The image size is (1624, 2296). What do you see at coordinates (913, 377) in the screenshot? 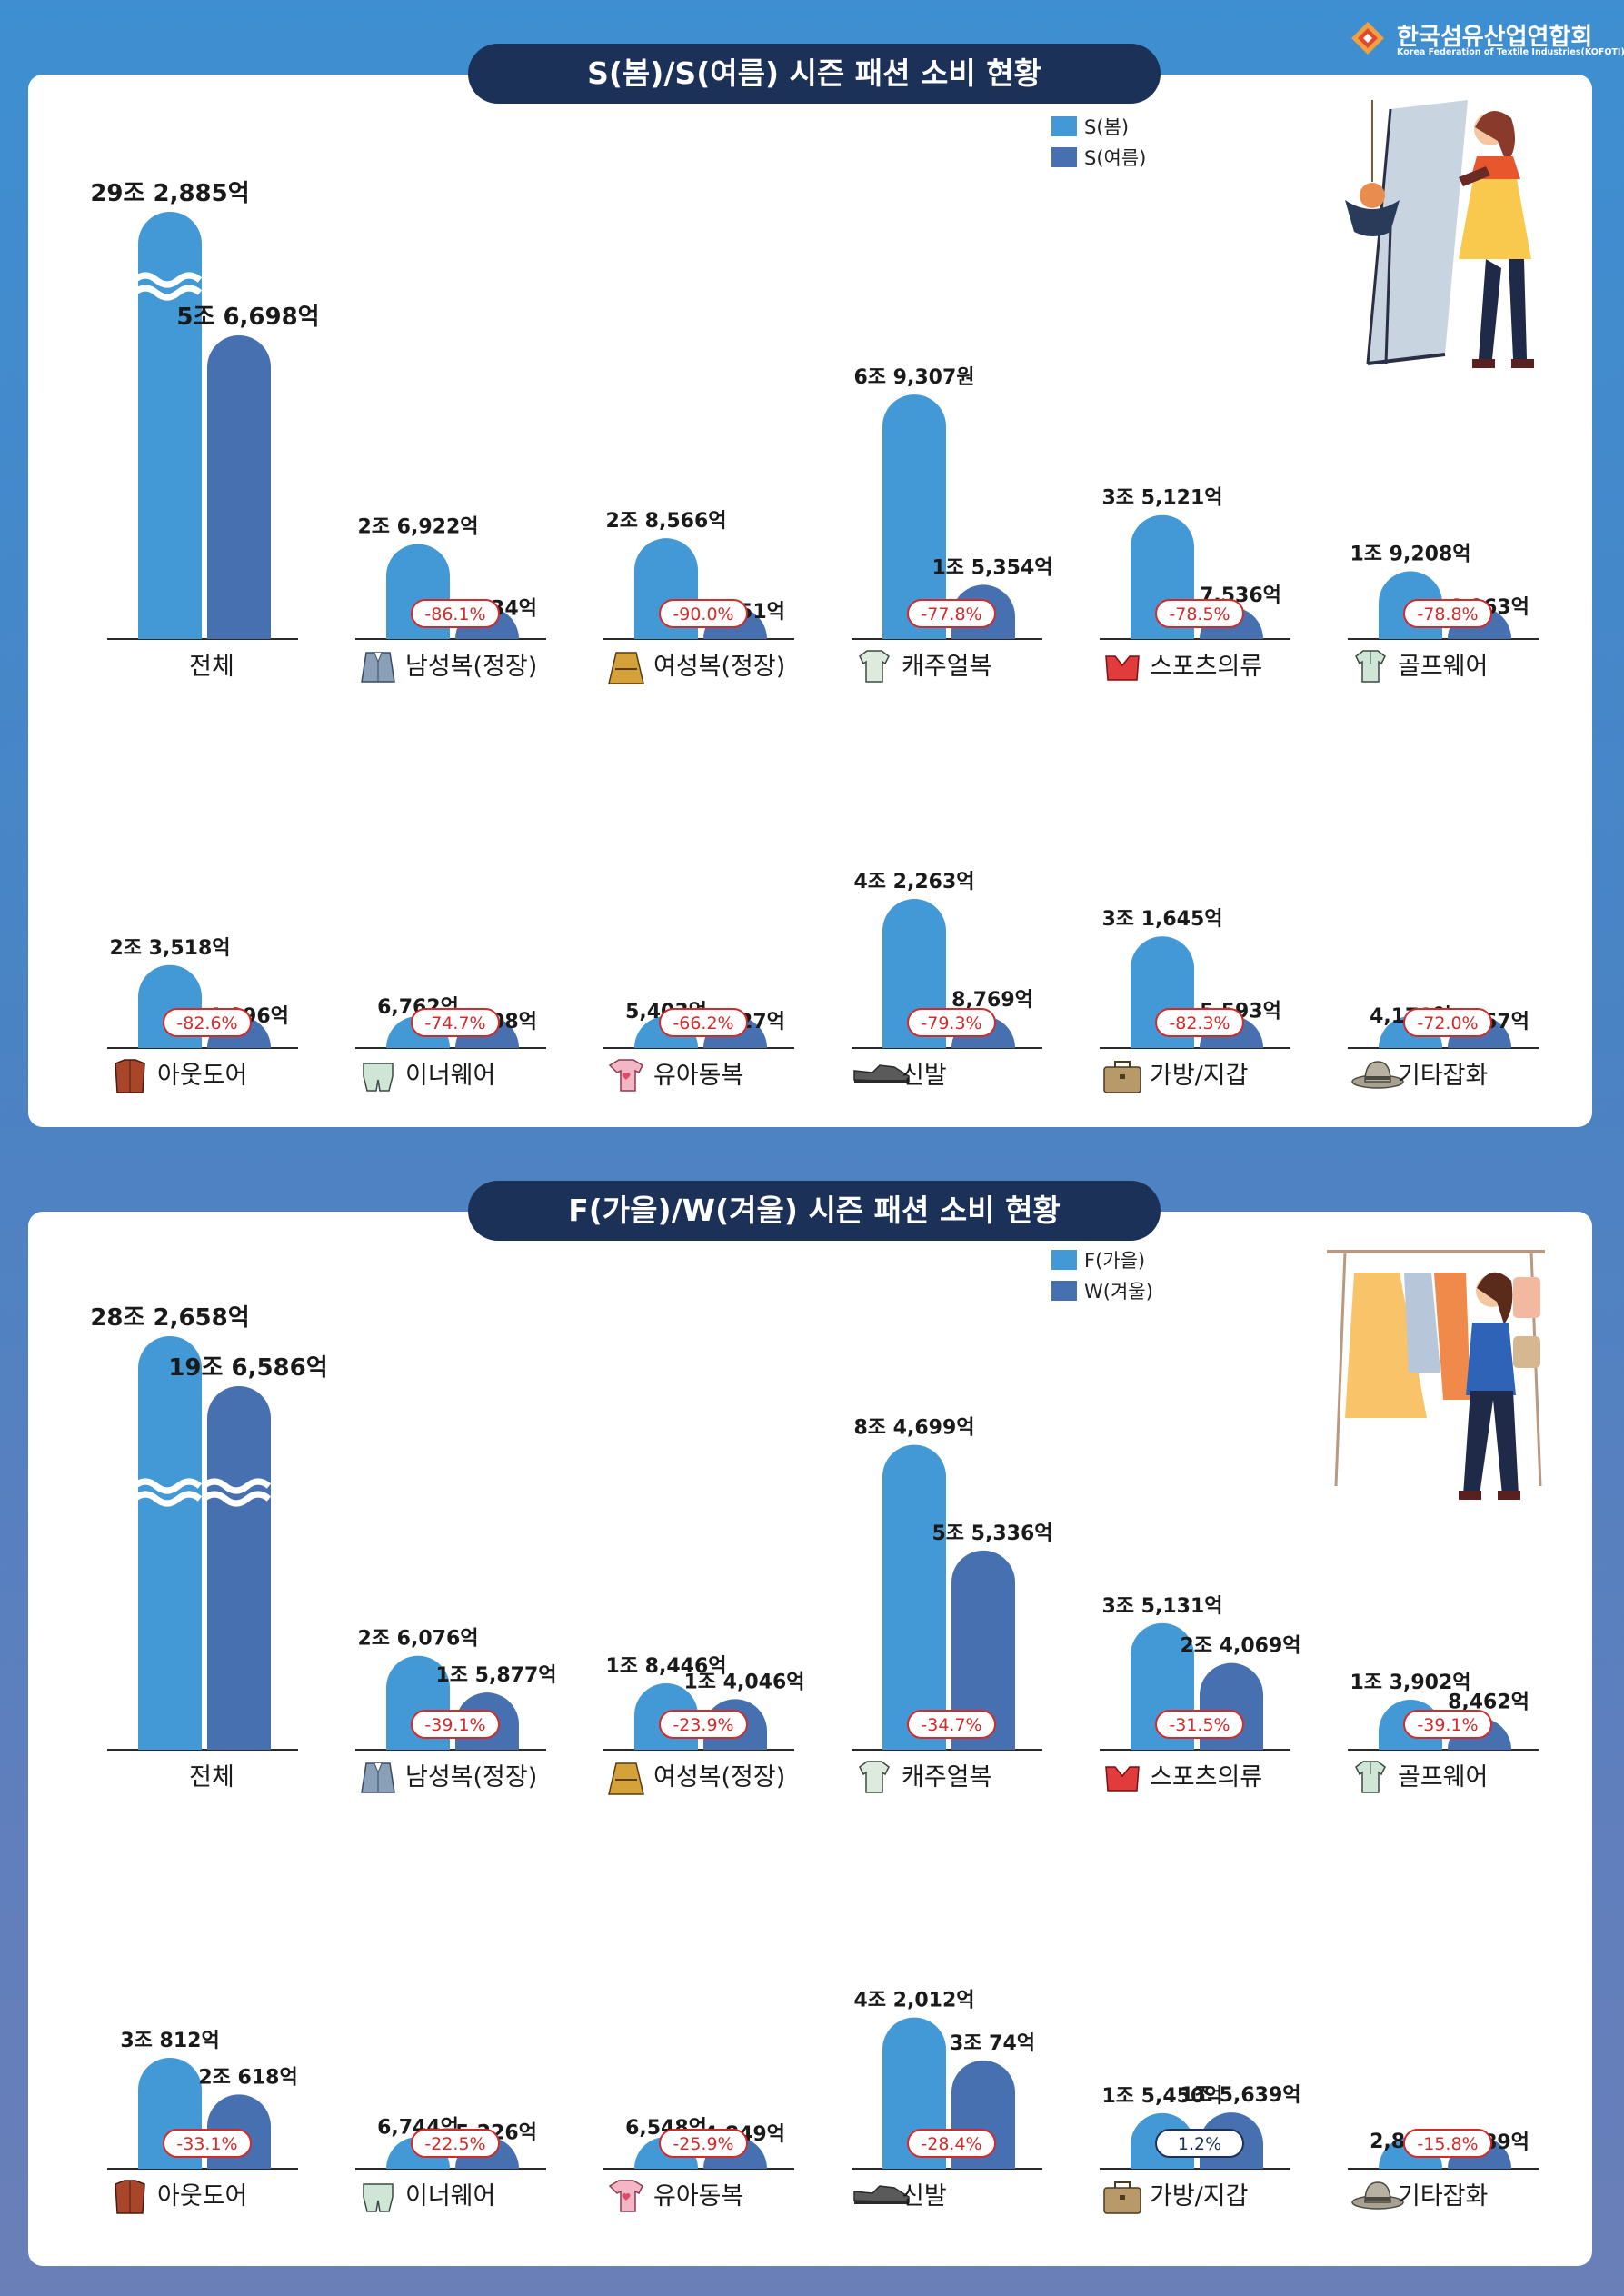
I see `value-label-S(봄)-캐주얼복: 6조 9,307원` at bounding box center [913, 377].